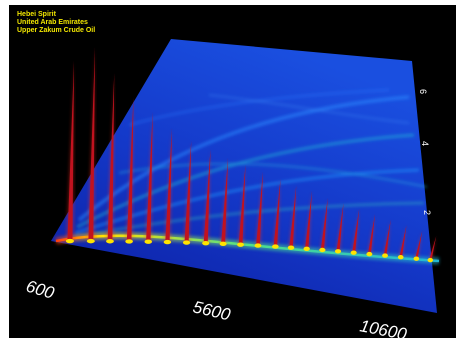 This screenshot has width=463, height=342. What do you see at coordinates (423, 91) in the screenshot?
I see `y-tick-label: 6` at bounding box center [423, 91].